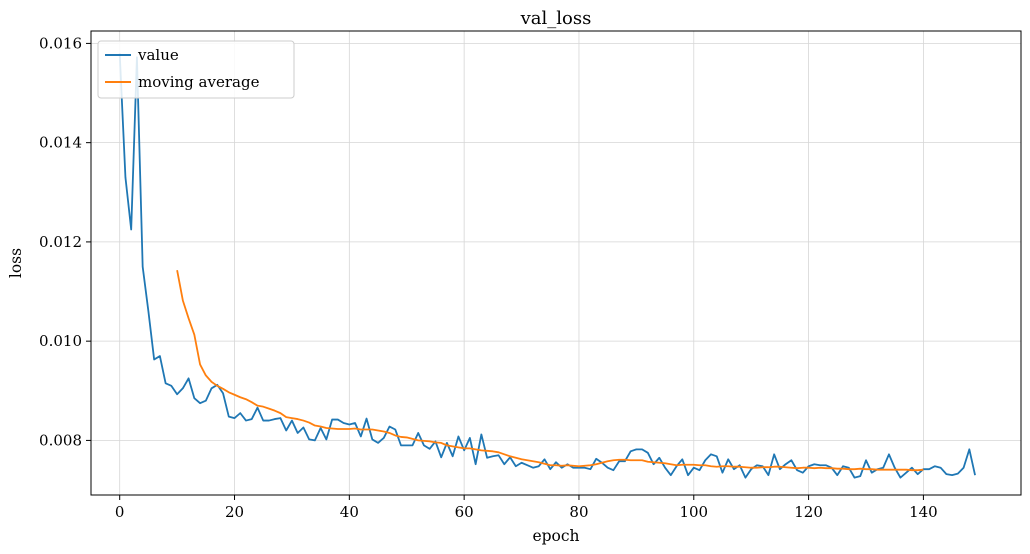 This screenshot has height=554, width=1030. What do you see at coordinates (234, 512) in the screenshot?
I see `x-tick-label: 20` at bounding box center [234, 512].